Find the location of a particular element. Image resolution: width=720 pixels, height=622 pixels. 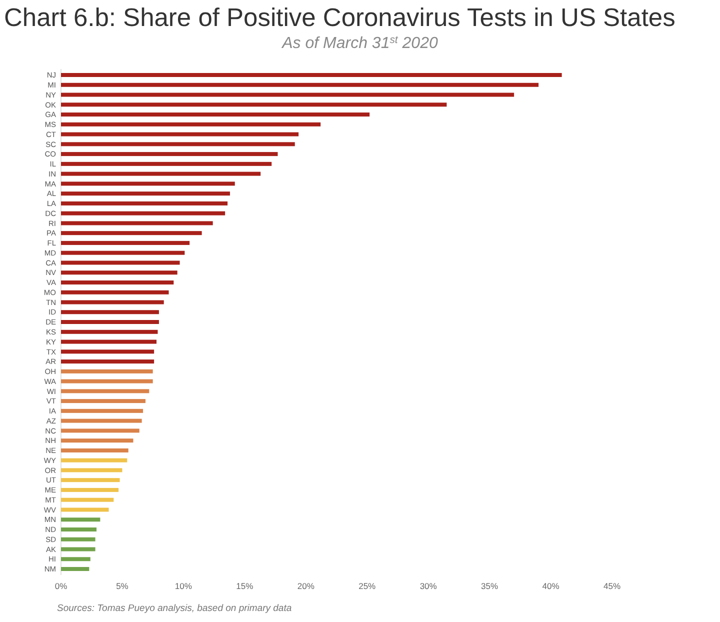

x-tick-label: 5% is located at coordinates (122, 586).